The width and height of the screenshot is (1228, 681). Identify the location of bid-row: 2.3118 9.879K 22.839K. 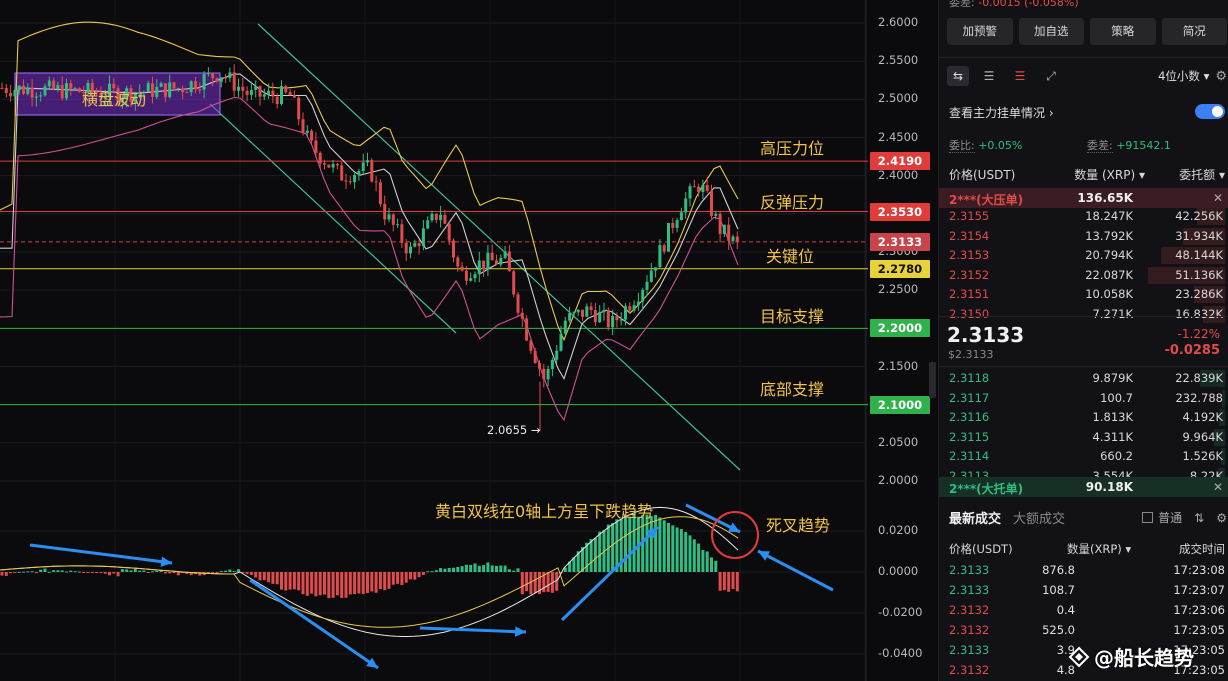
(1083, 378).